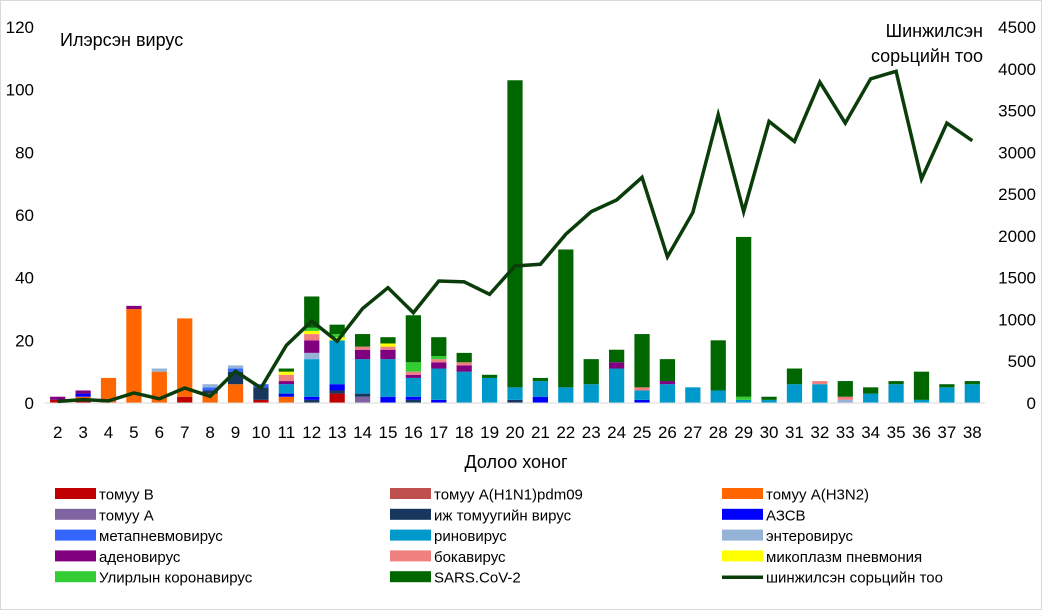 This screenshot has width=1042, height=610. I want to click on y2-tick-label: 2500, so click(1017, 194).